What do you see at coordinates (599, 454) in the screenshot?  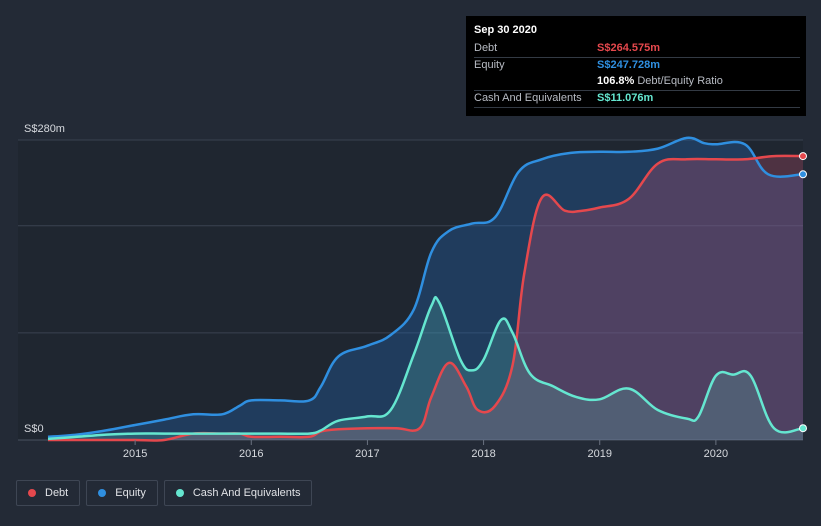 I see `x-tick-label: 2019` at bounding box center [599, 454].